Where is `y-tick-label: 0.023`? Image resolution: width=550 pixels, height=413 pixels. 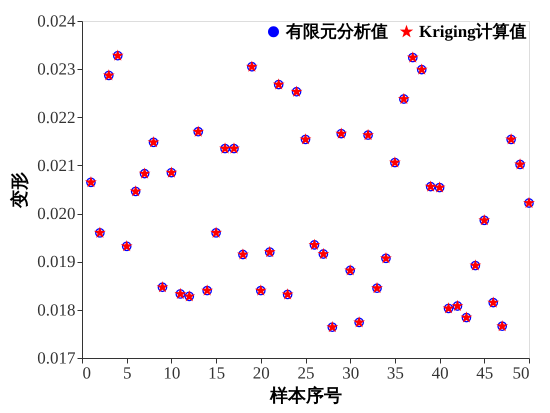 y-tick-label: 0.023 is located at coordinates (56, 69).